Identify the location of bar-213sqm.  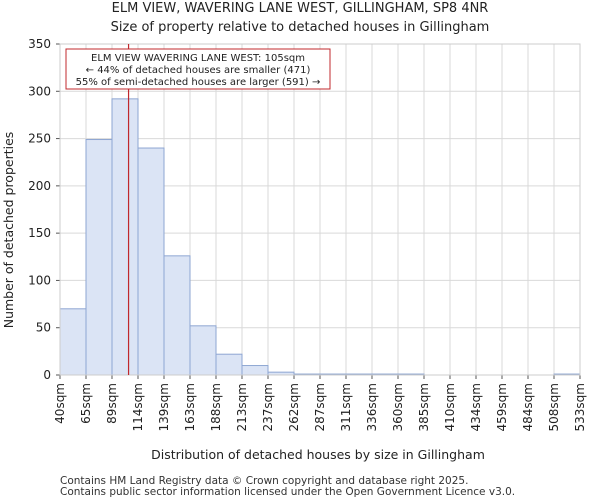
(255, 370).